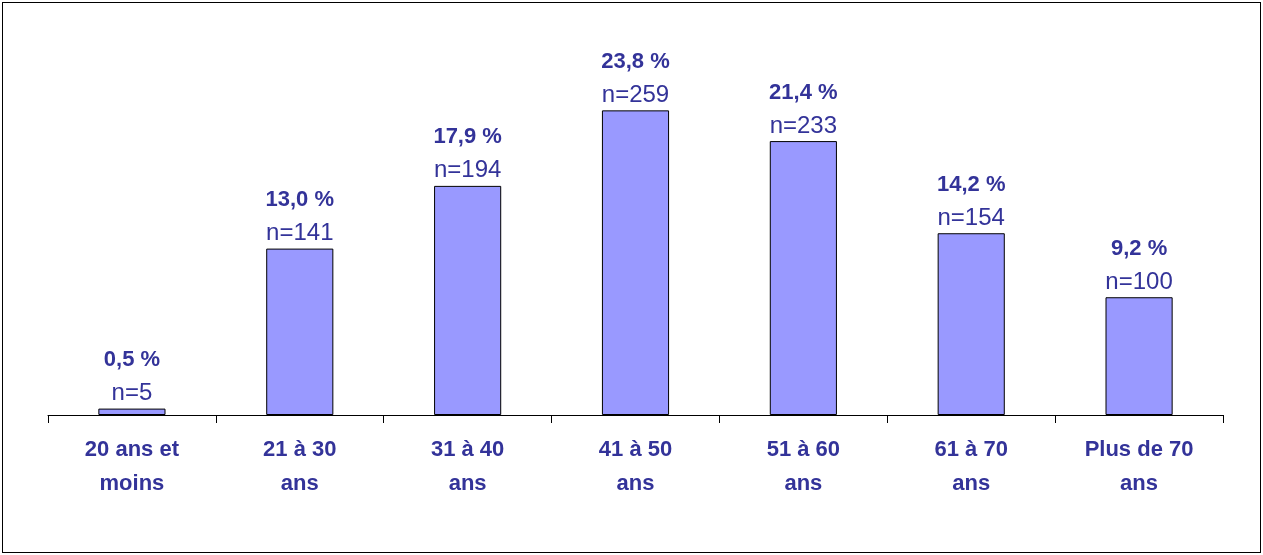 This screenshot has width=1263, height=555. What do you see at coordinates (803, 108) in the screenshot?
I see `data-label: 21,4 % n=233` at bounding box center [803, 108].